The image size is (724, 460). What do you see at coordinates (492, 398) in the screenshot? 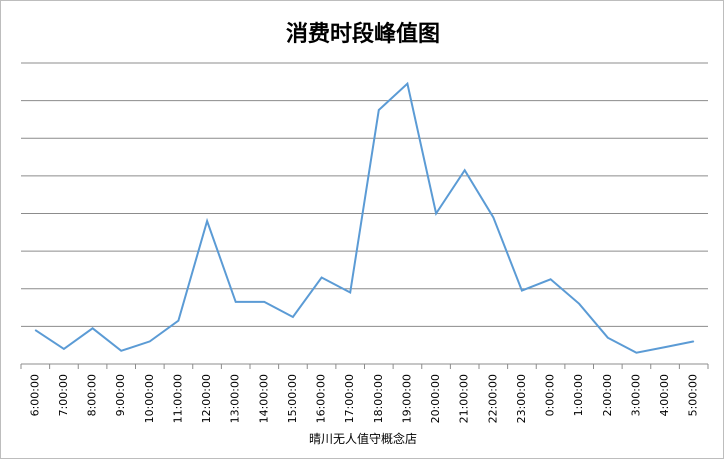
I see `x-tick-label: 22:00:00` at bounding box center [492, 398].